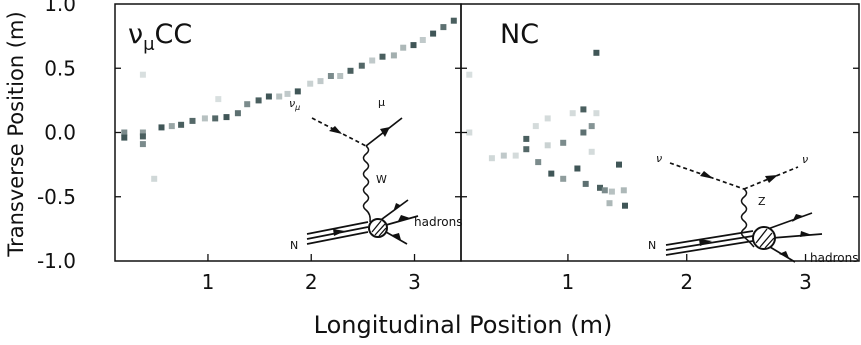 Image resolution: width=861 pixels, height=345 pixels. What do you see at coordinates (208, 282) in the screenshot?
I see `x-tick-label: 1` at bounding box center [208, 282].